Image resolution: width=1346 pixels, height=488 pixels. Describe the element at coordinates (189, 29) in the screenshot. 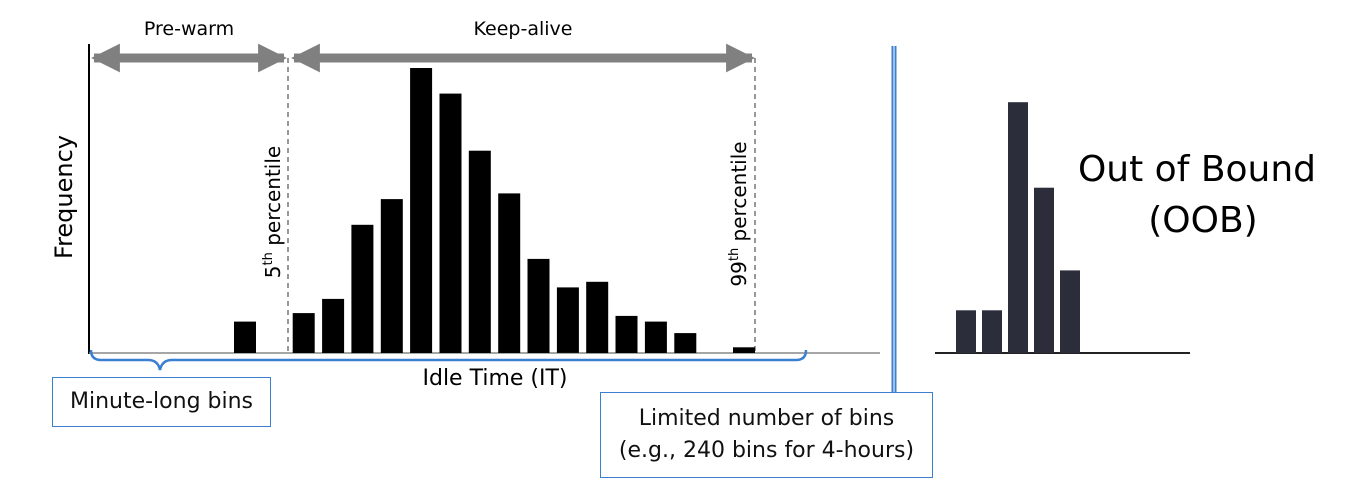

I see `prewarm-label: Pre-warm` at that location.